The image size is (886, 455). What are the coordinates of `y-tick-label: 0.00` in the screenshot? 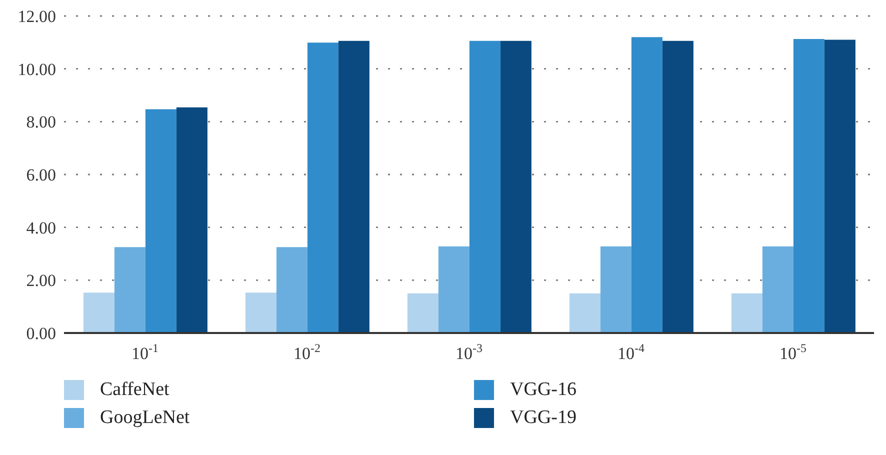 It's located at (41, 334).